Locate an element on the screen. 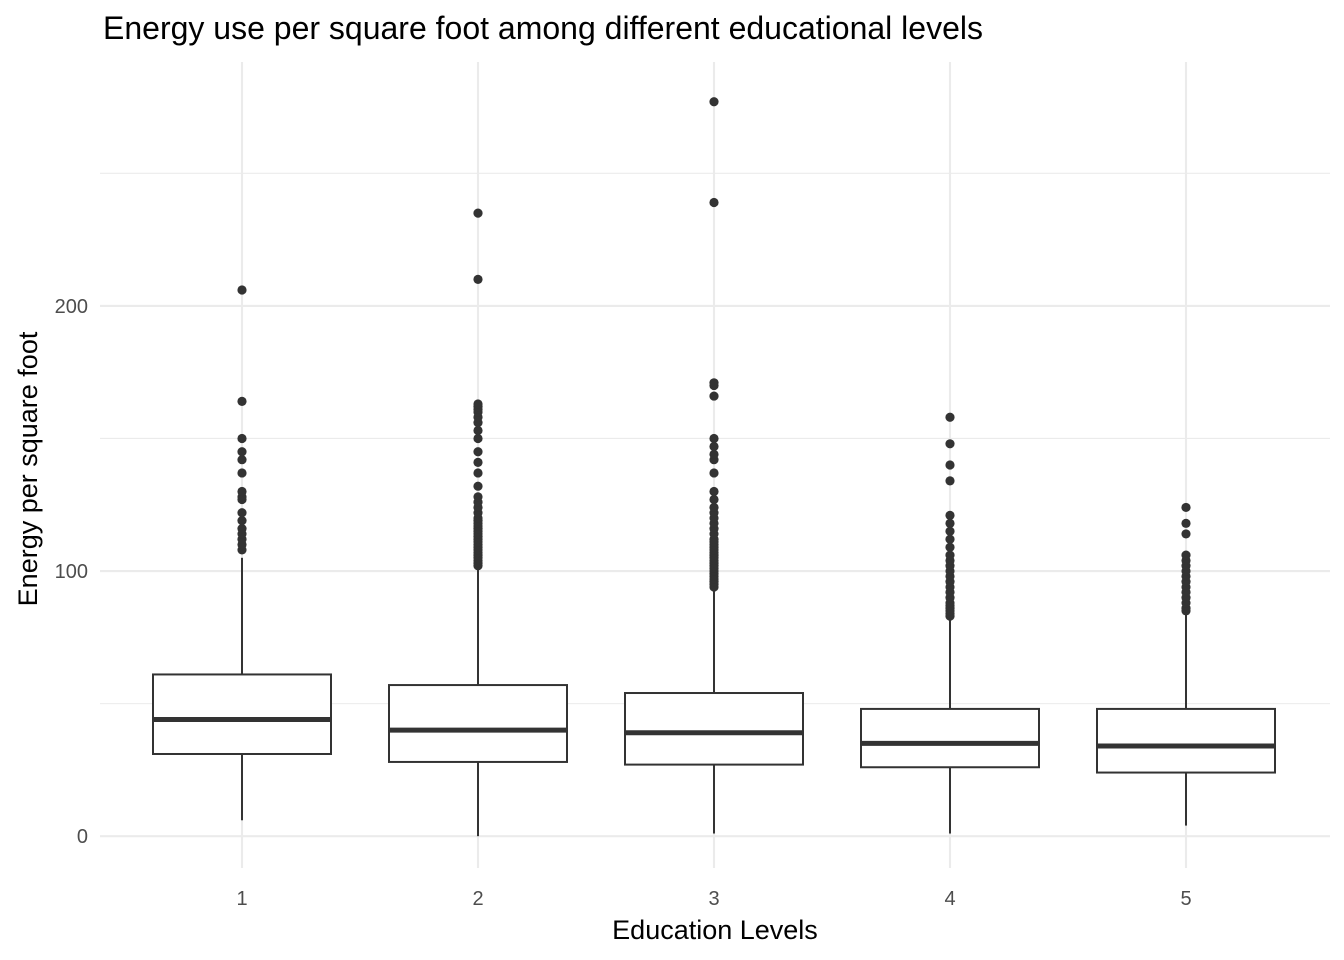 This screenshot has width=1344, height=960. x-tick-label: 2 is located at coordinates (477, 899).